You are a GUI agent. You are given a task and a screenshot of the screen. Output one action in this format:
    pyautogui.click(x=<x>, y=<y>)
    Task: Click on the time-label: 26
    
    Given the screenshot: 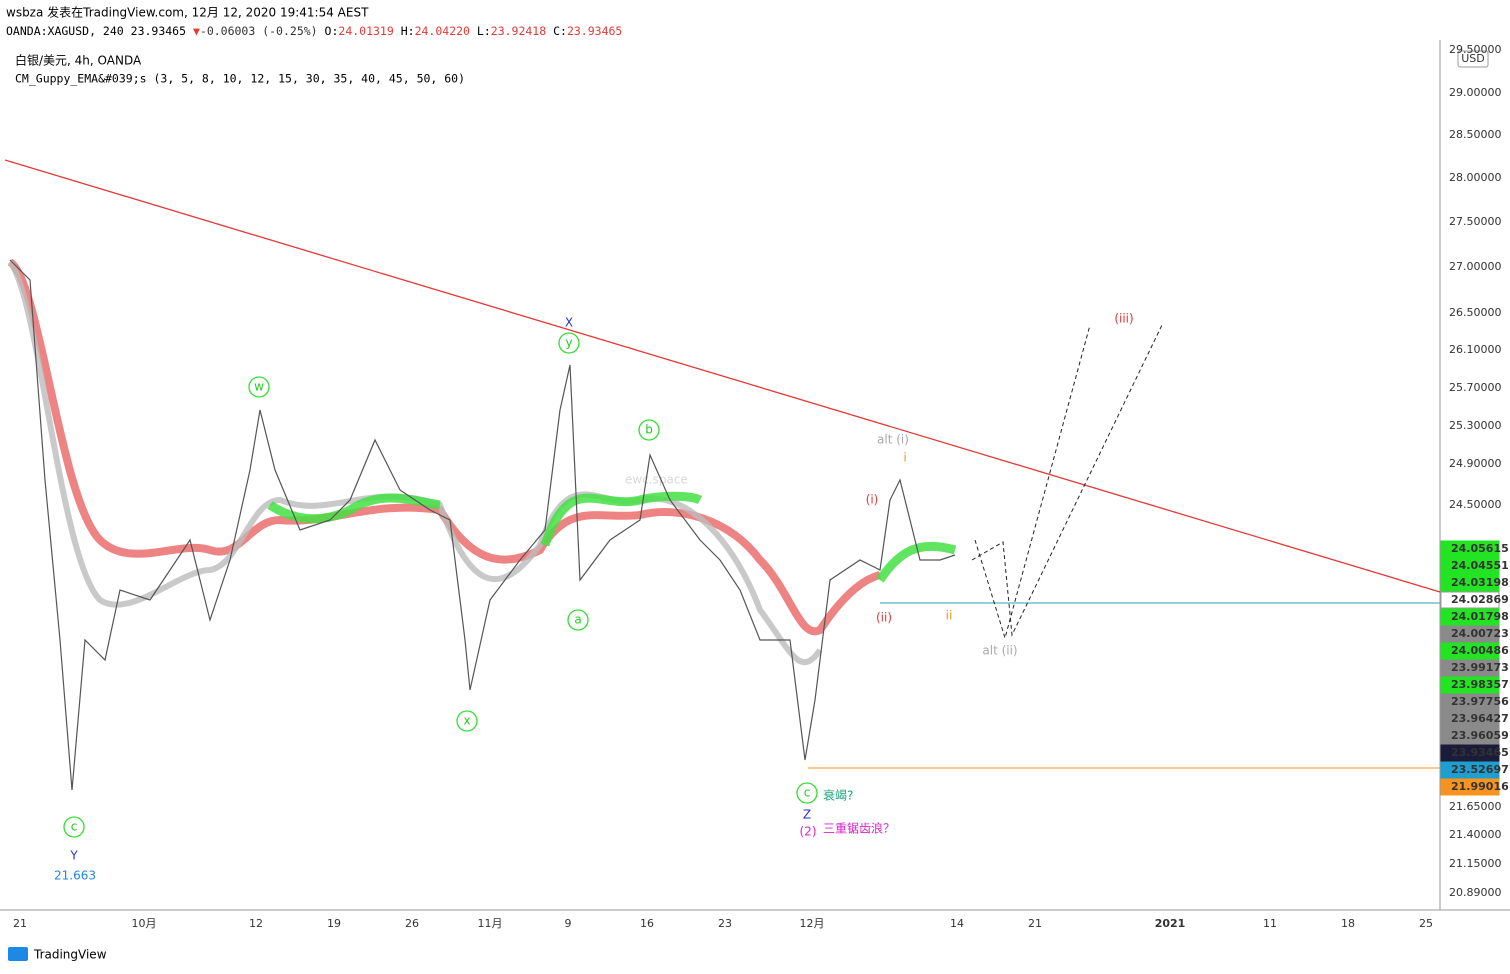 What is the action you would take?
    pyautogui.click(x=412, y=923)
    